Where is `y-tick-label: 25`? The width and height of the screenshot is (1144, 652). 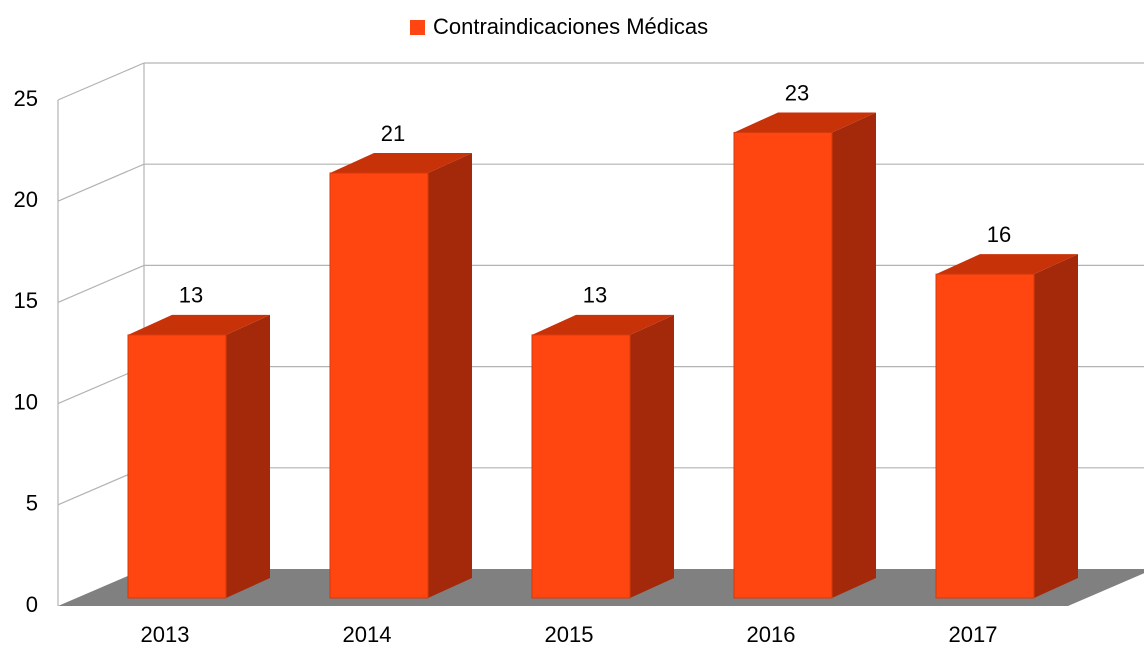
y-tick-label: 25 is located at coordinates (26, 98).